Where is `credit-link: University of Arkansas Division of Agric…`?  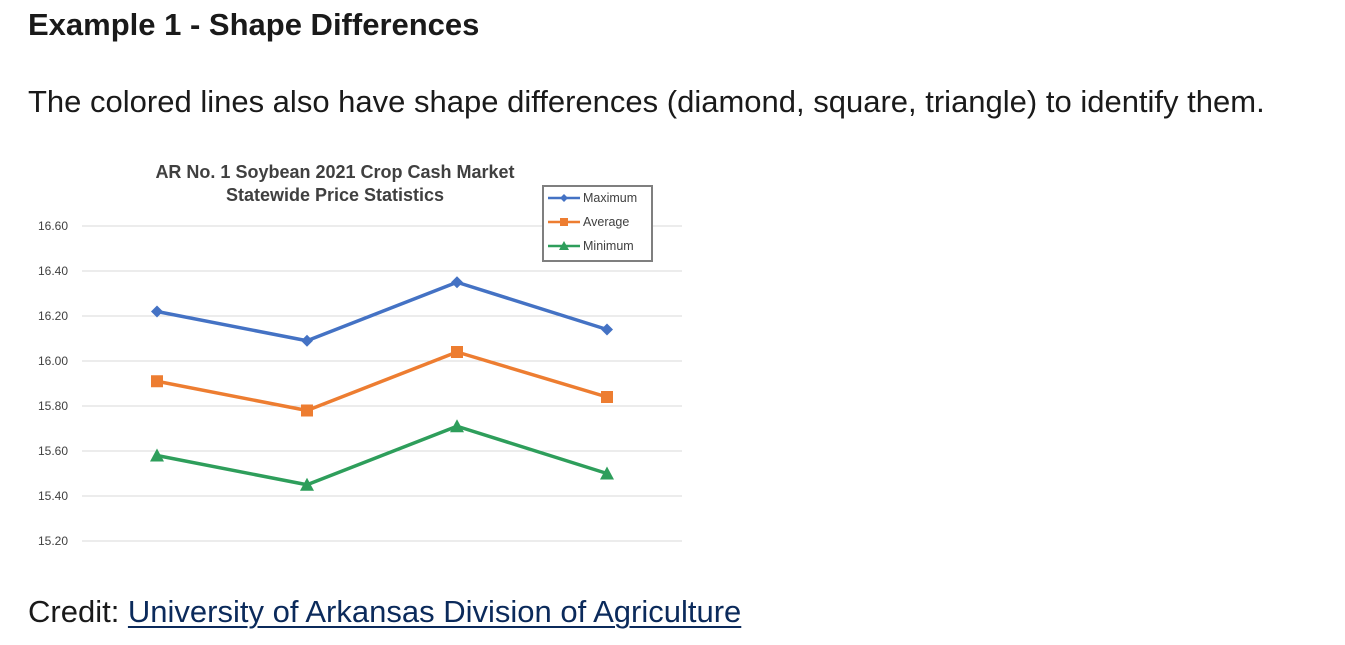
credit-link: University of Arkansas Division of Agric… is located at coordinates (434, 611).